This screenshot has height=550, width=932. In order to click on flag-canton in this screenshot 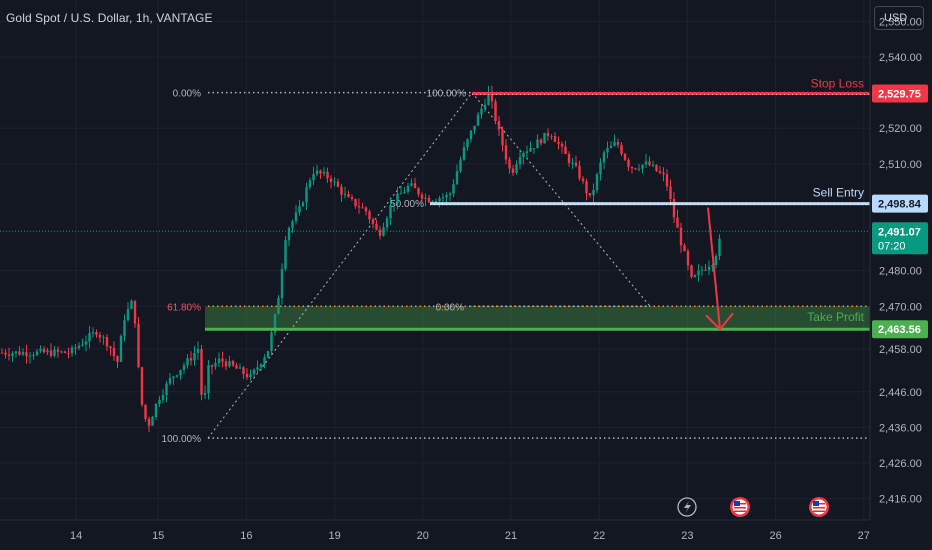, I will do `click(737, 503)`.